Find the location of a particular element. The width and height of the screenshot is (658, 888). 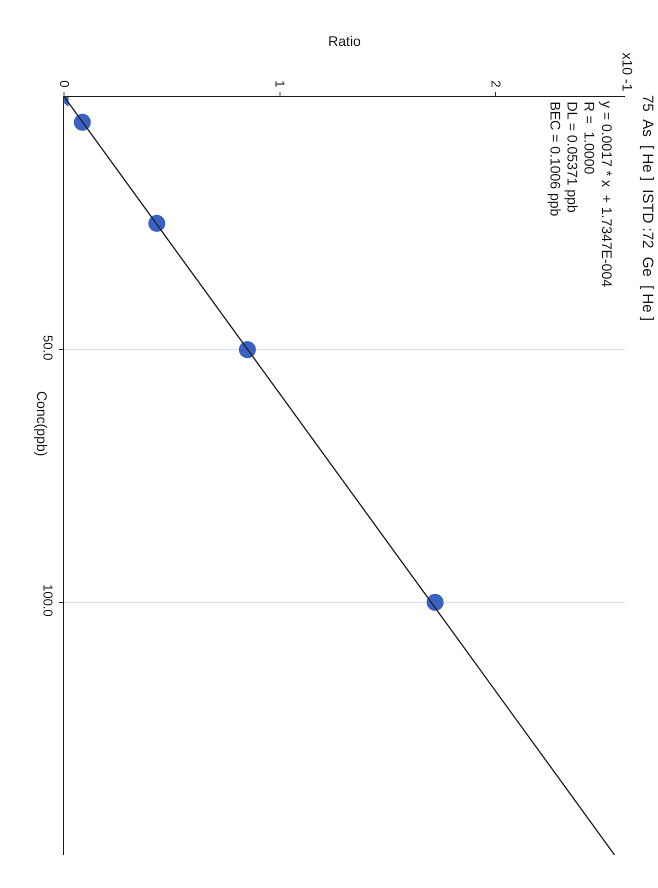

x-axis-title: Ratio is located at coordinates (345, 40).